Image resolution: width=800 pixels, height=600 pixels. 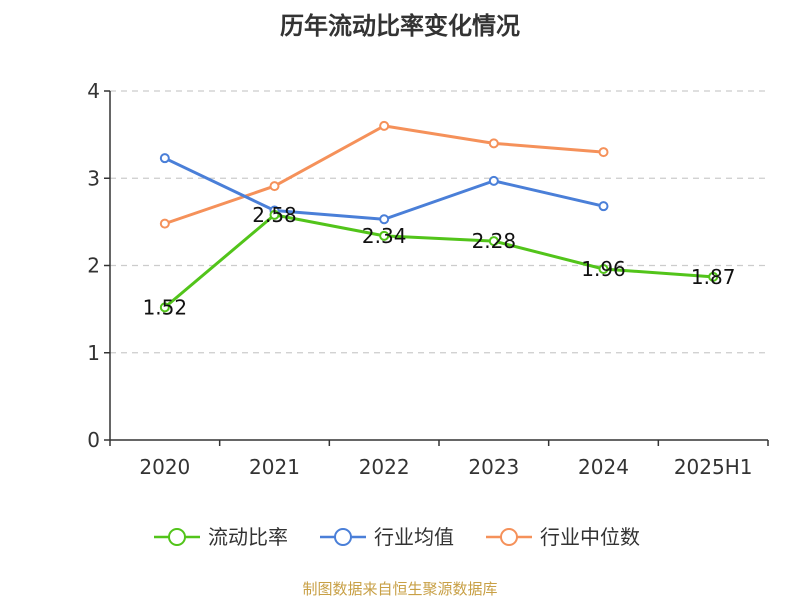 I want to click on legend: 流动比率 行业均值 行业中位数, so click(x=397, y=537).